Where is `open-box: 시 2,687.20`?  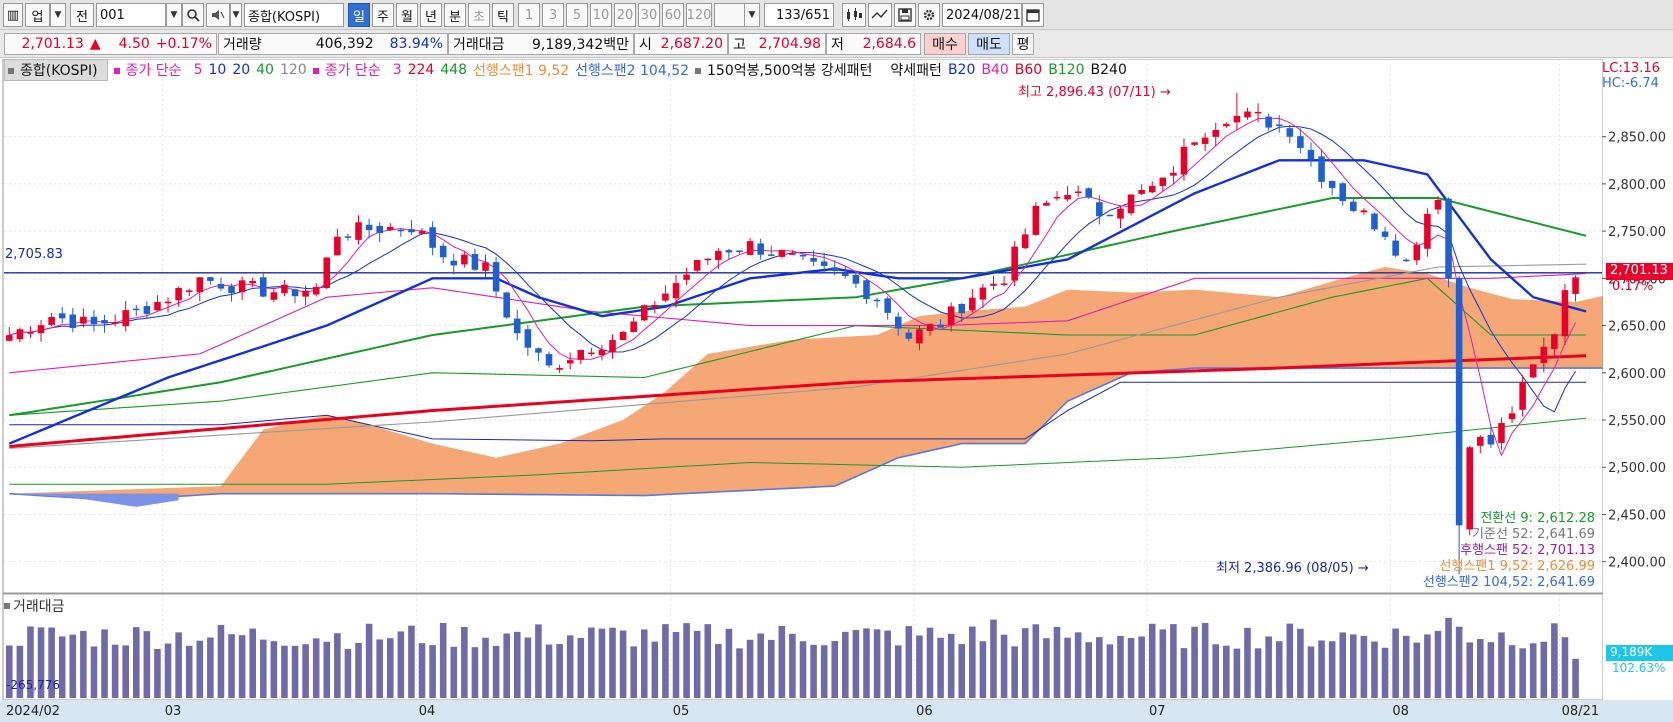
open-box: 시 2,687.20 is located at coordinates (681, 44).